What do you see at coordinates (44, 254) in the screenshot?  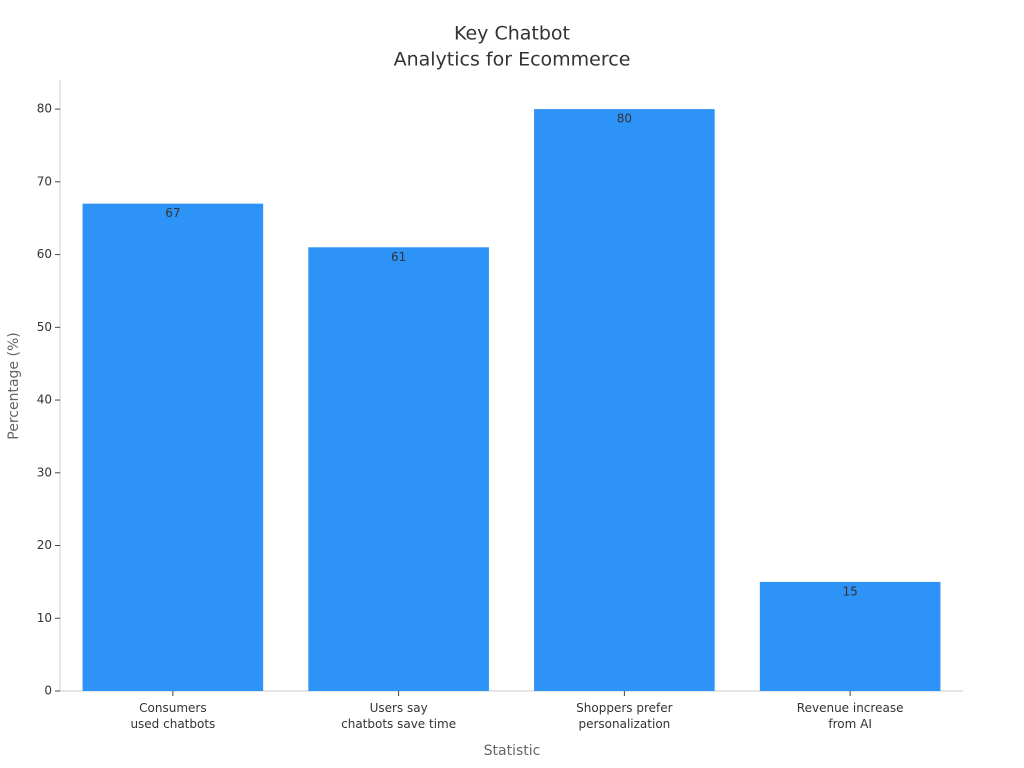 I see `y-tick-label: 60` at bounding box center [44, 254].